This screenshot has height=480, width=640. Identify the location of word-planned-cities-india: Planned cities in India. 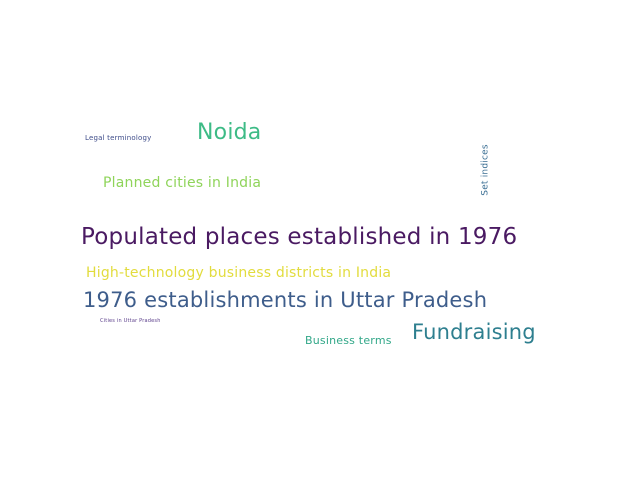
(182, 183).